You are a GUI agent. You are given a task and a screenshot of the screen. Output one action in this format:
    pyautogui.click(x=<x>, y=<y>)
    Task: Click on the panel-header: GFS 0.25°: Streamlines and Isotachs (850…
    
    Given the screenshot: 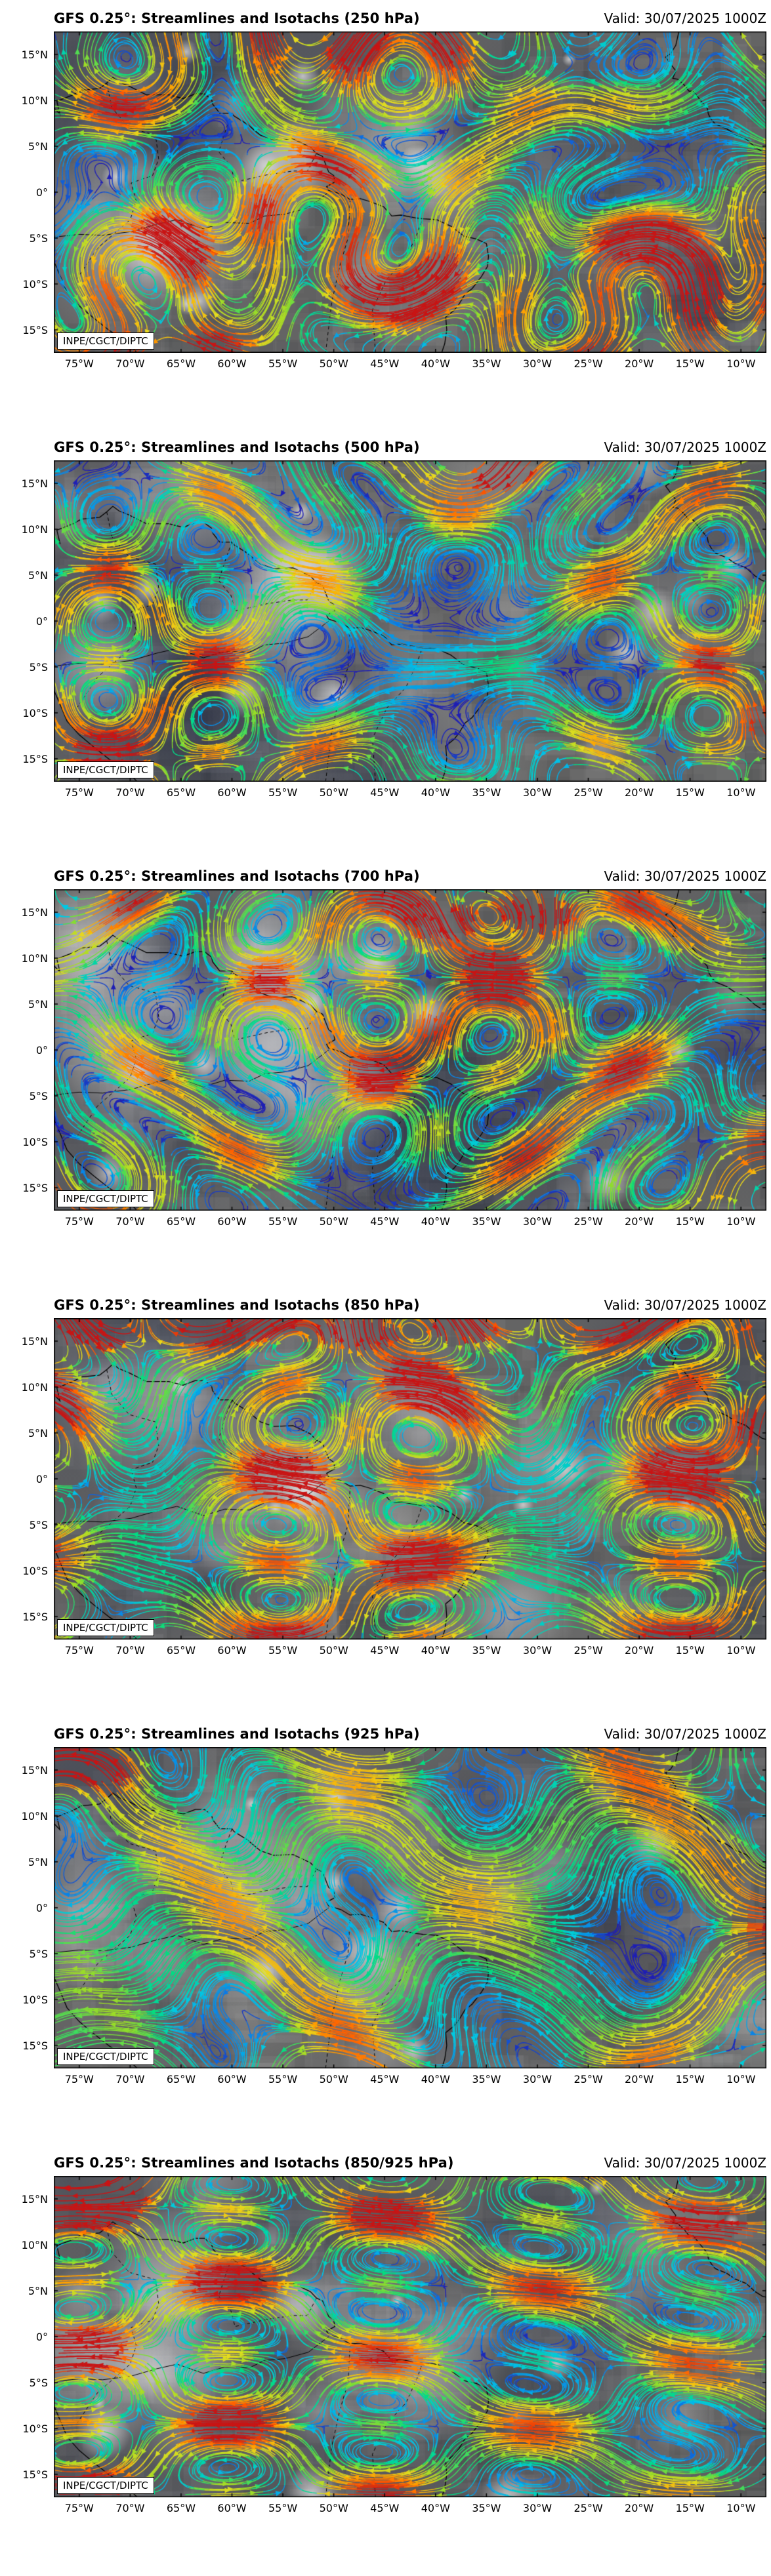 What is the action you would take?
    pyautogui.click(x=410, y=1305)
    